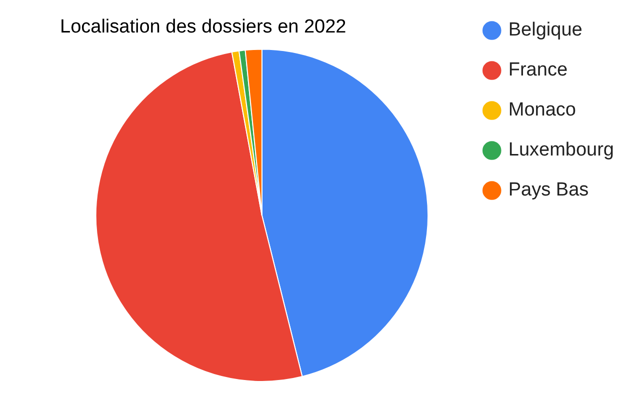  I want to click on legend-label: Belgique, so click(545, 30).